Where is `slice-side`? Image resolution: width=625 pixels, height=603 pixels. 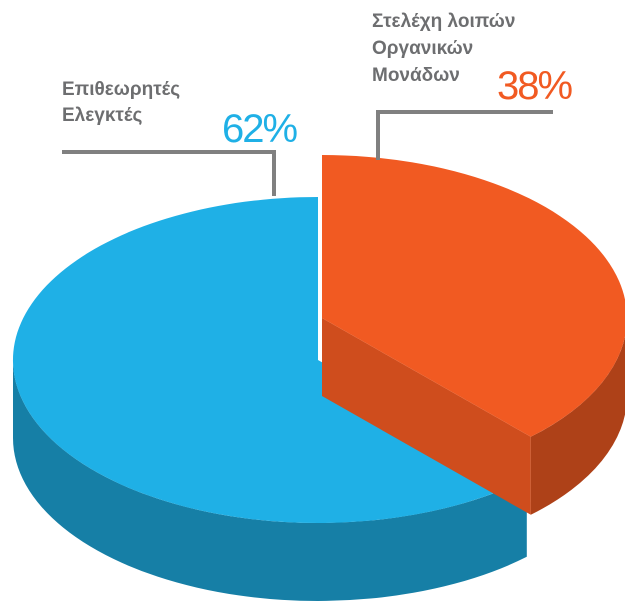 slice-side is located at coordinates (577, 425).